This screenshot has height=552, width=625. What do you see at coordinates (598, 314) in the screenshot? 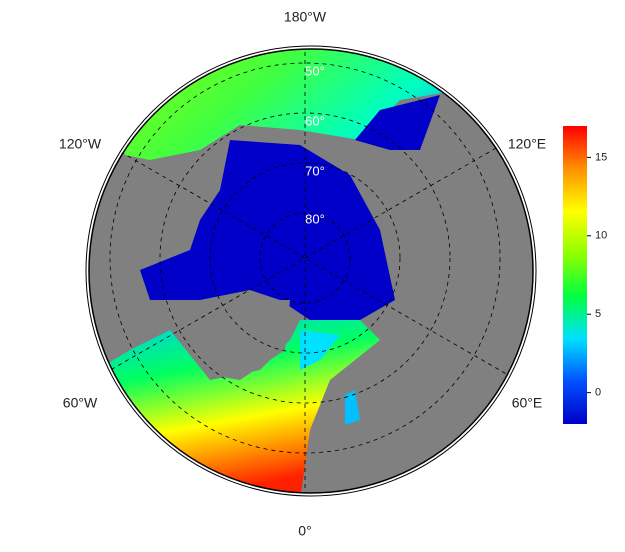
I see `colorbar-tick-label: 5` at bounding box center [598, 314].